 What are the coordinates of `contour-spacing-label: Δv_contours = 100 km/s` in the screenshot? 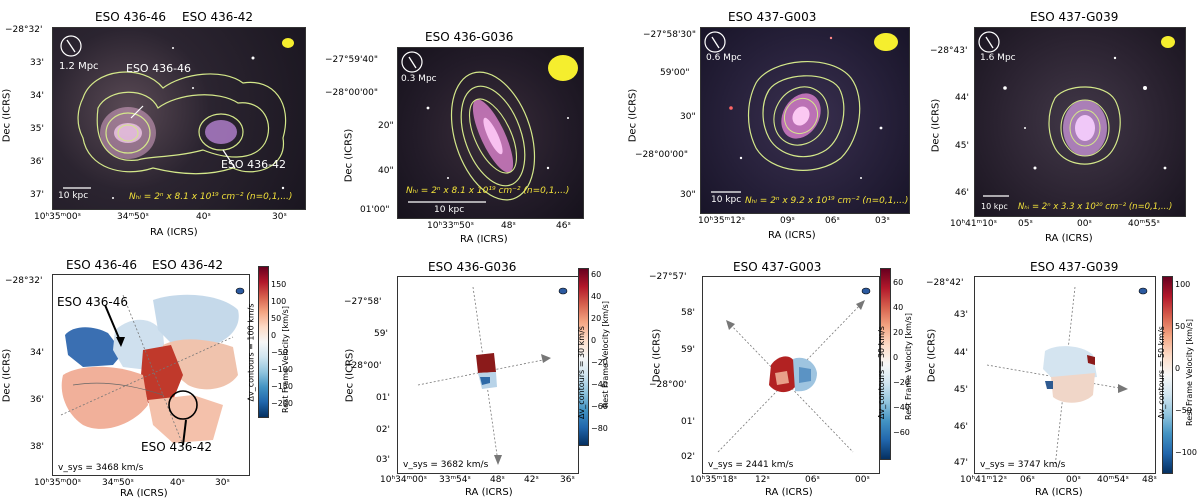 It's located at (251, 352).